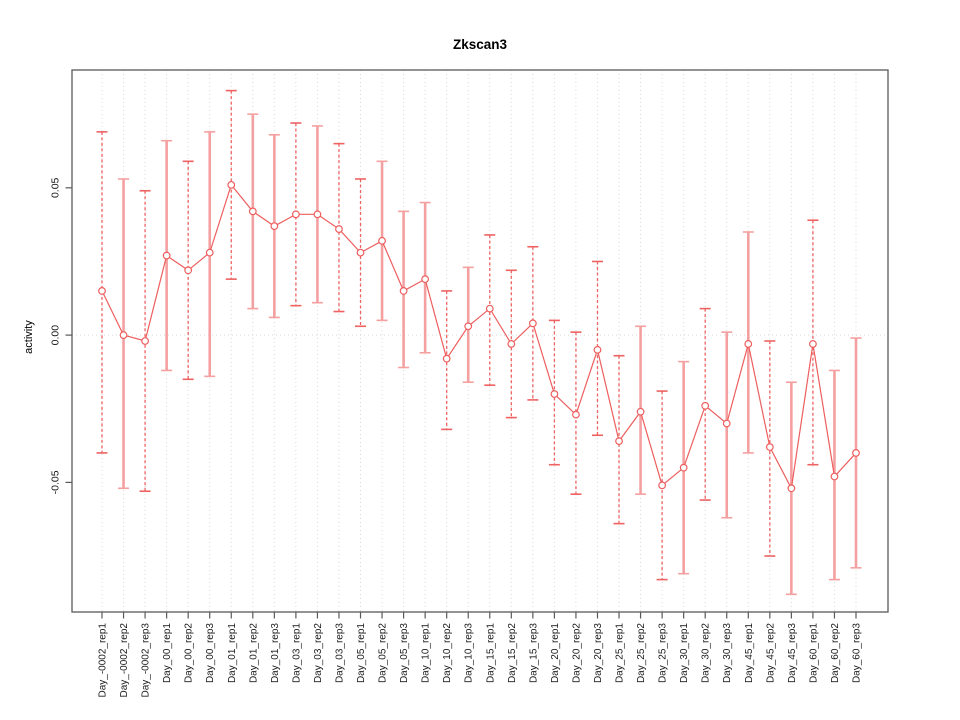 This screenshot has height=720, width=960. What do you see at coordinates (835, 653) in the screenshot?
I see `x-tick-label: Day_60_rep2` at bounding box center [835, 653].